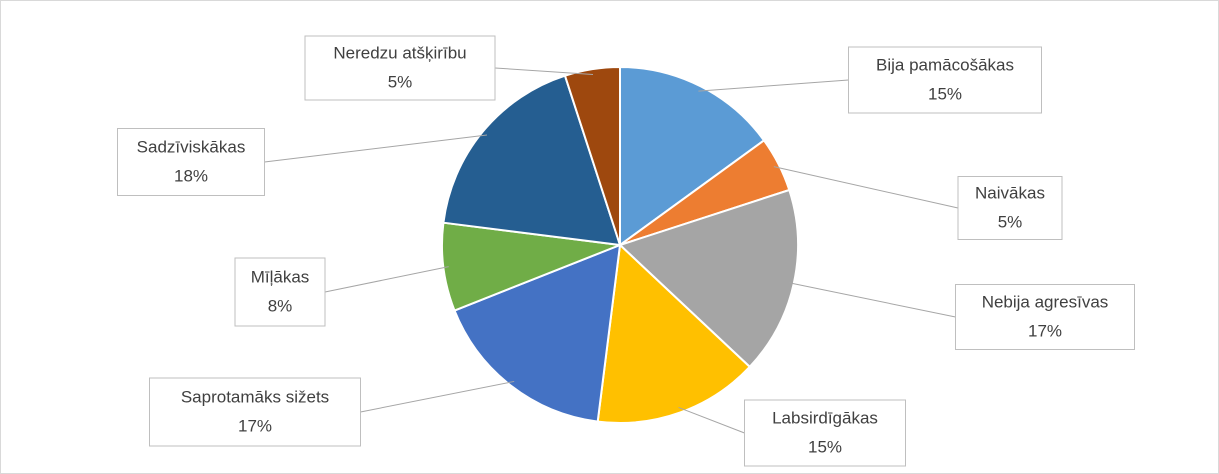 The height and width of the screenshot is (474, 1219). What do you see at coordinates (1010, 192) in the screenshot?
I see `label-name: Naivākas` at bounding box center [1010, 192].